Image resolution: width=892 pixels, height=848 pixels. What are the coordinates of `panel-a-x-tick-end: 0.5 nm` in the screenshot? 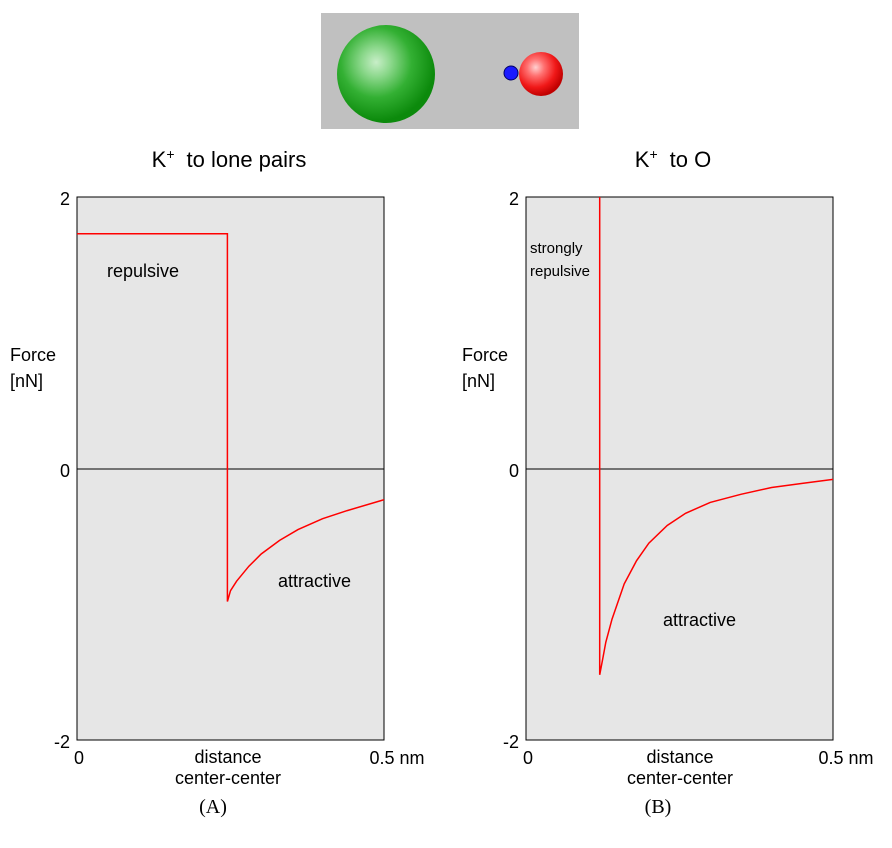 It's located at (396, 758).